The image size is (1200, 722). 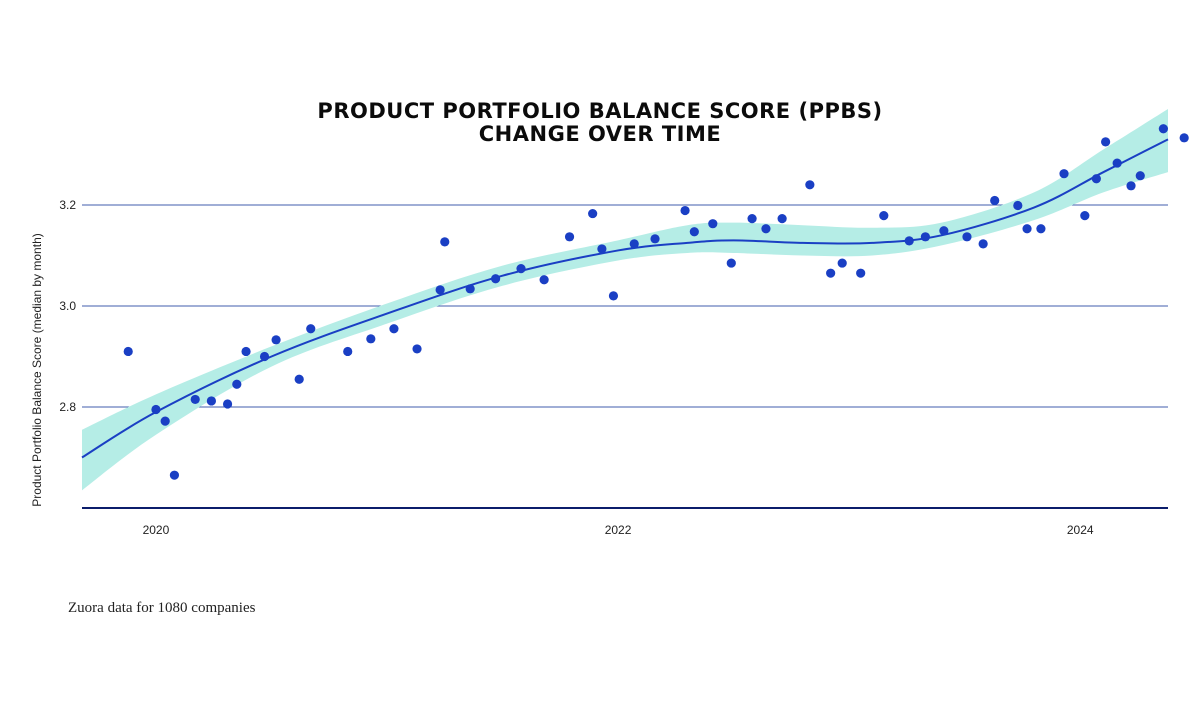 I want to click on x-tick-label: 2020, so click(x=156, y=530).